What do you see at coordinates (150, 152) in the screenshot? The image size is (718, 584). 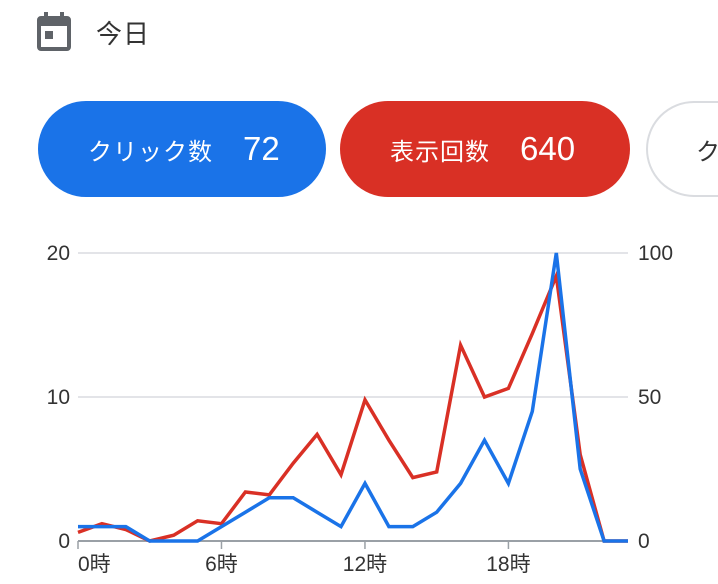 I see `clicks-label: クリック数` at bounding box center [150, 152].